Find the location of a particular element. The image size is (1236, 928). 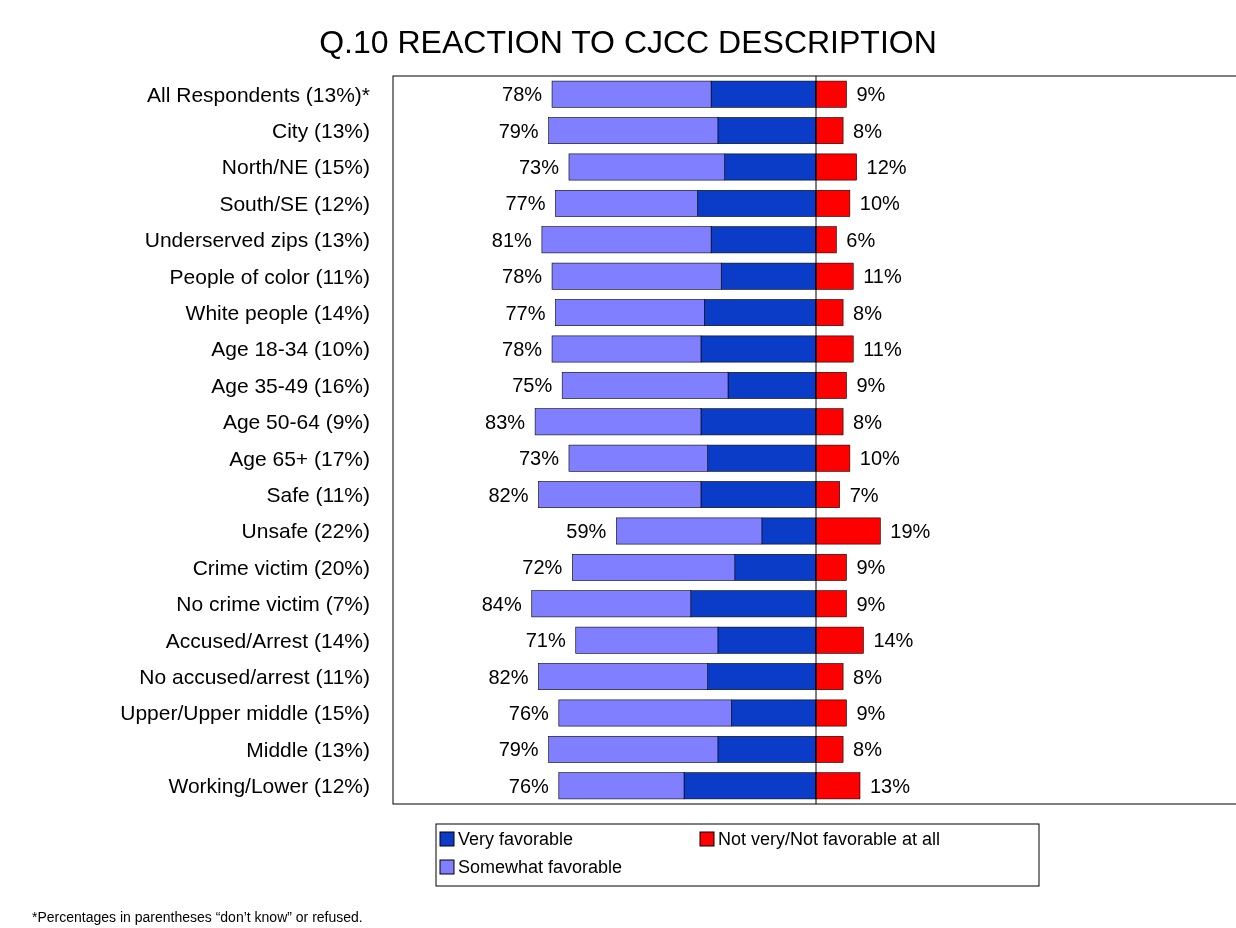

annotation: 83% is located at coordinates (505, 421).